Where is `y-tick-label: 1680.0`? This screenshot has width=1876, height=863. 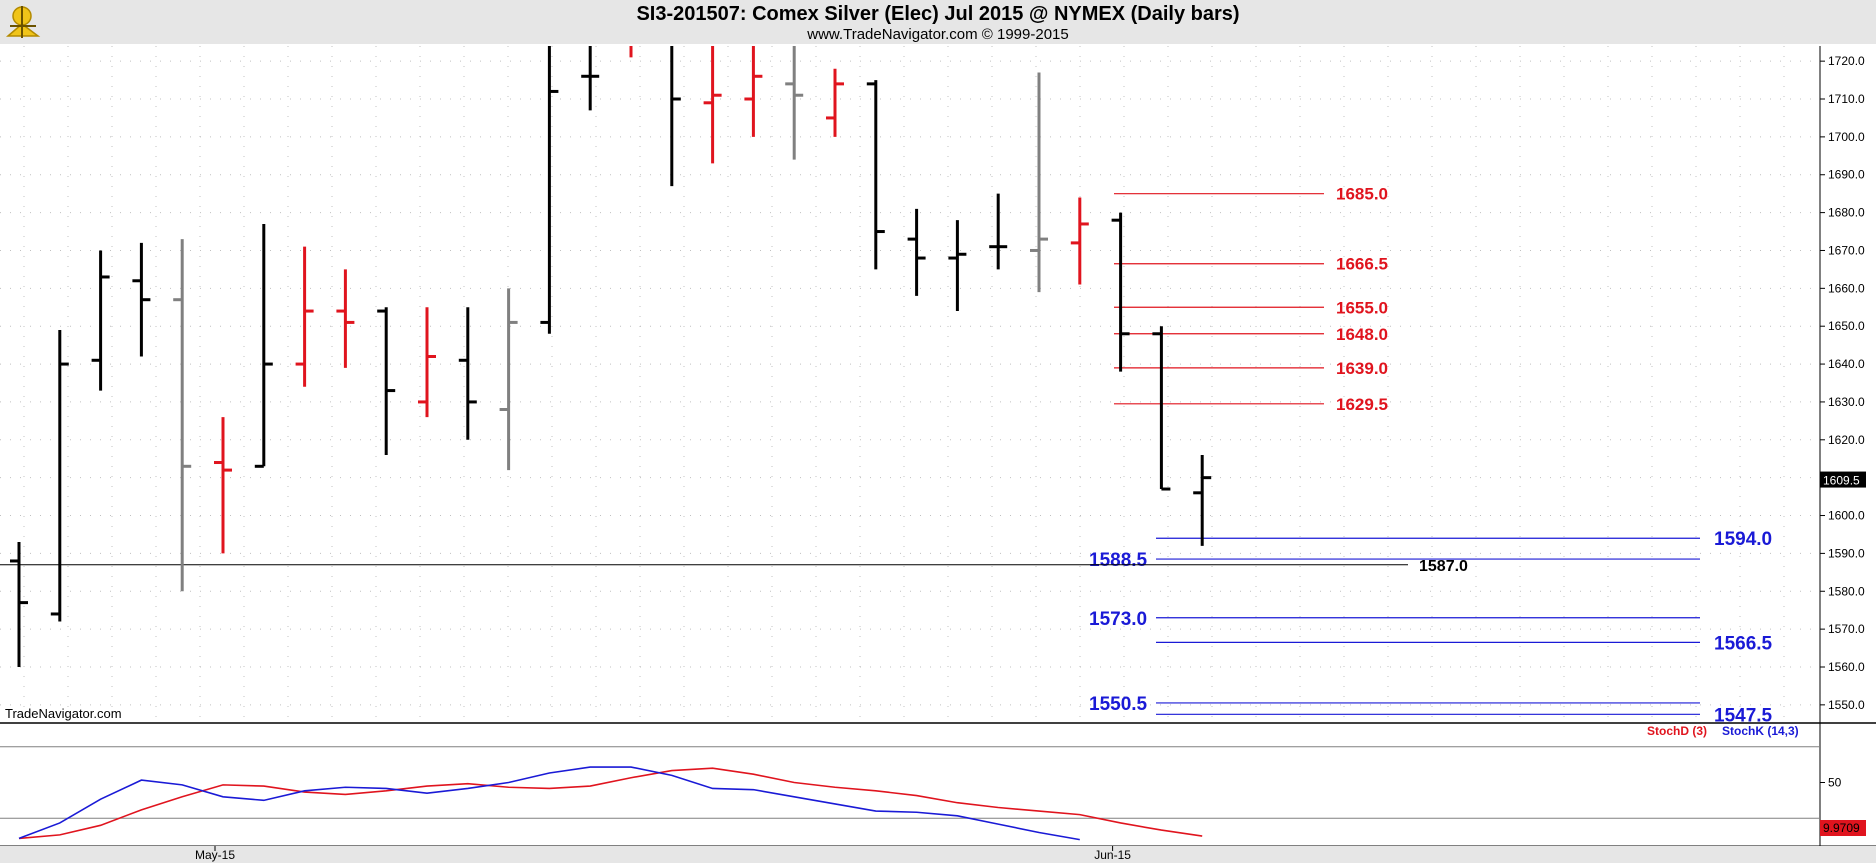 y-tick-label: 1680.0 is located at coordinates (1846, 213).